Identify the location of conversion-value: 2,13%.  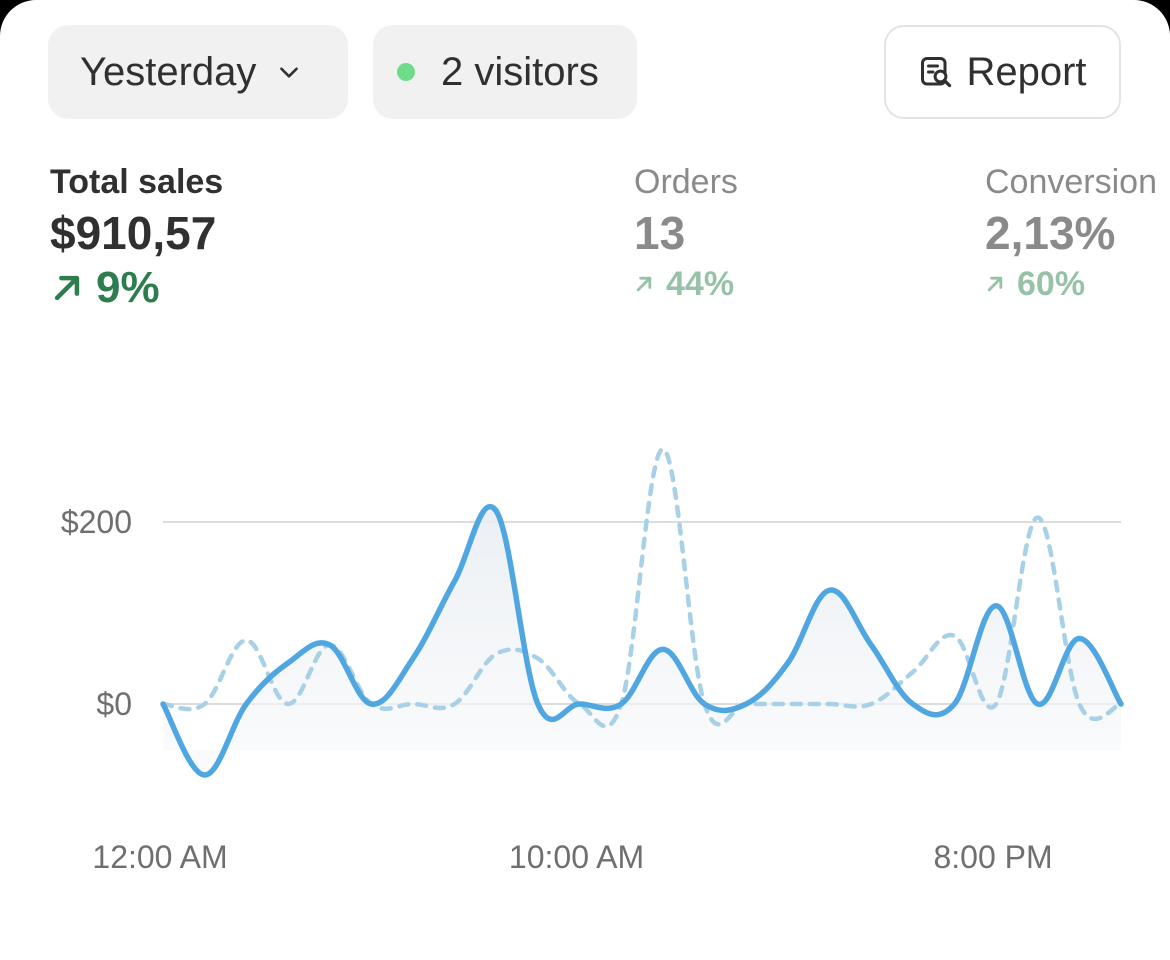
(1050, 233).